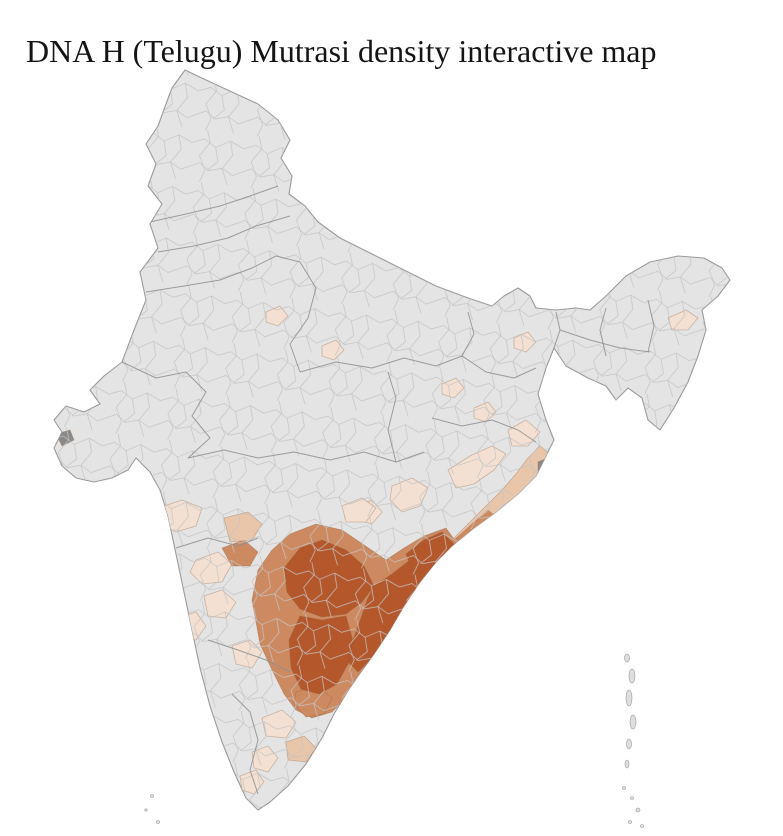 The width and height of the screenshot is (783, 836). What do you see at coordinates (152, 809) in the screenshot?
I see `lakshadweep-islands` at bounding box center [152, 809].